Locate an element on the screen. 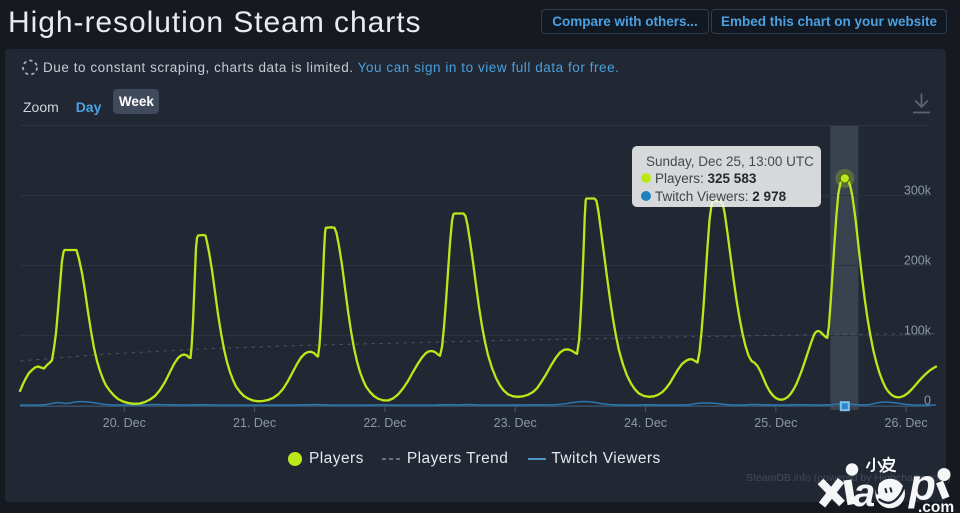  svg-text: 23. Dec is located at coordinates (515, 423).